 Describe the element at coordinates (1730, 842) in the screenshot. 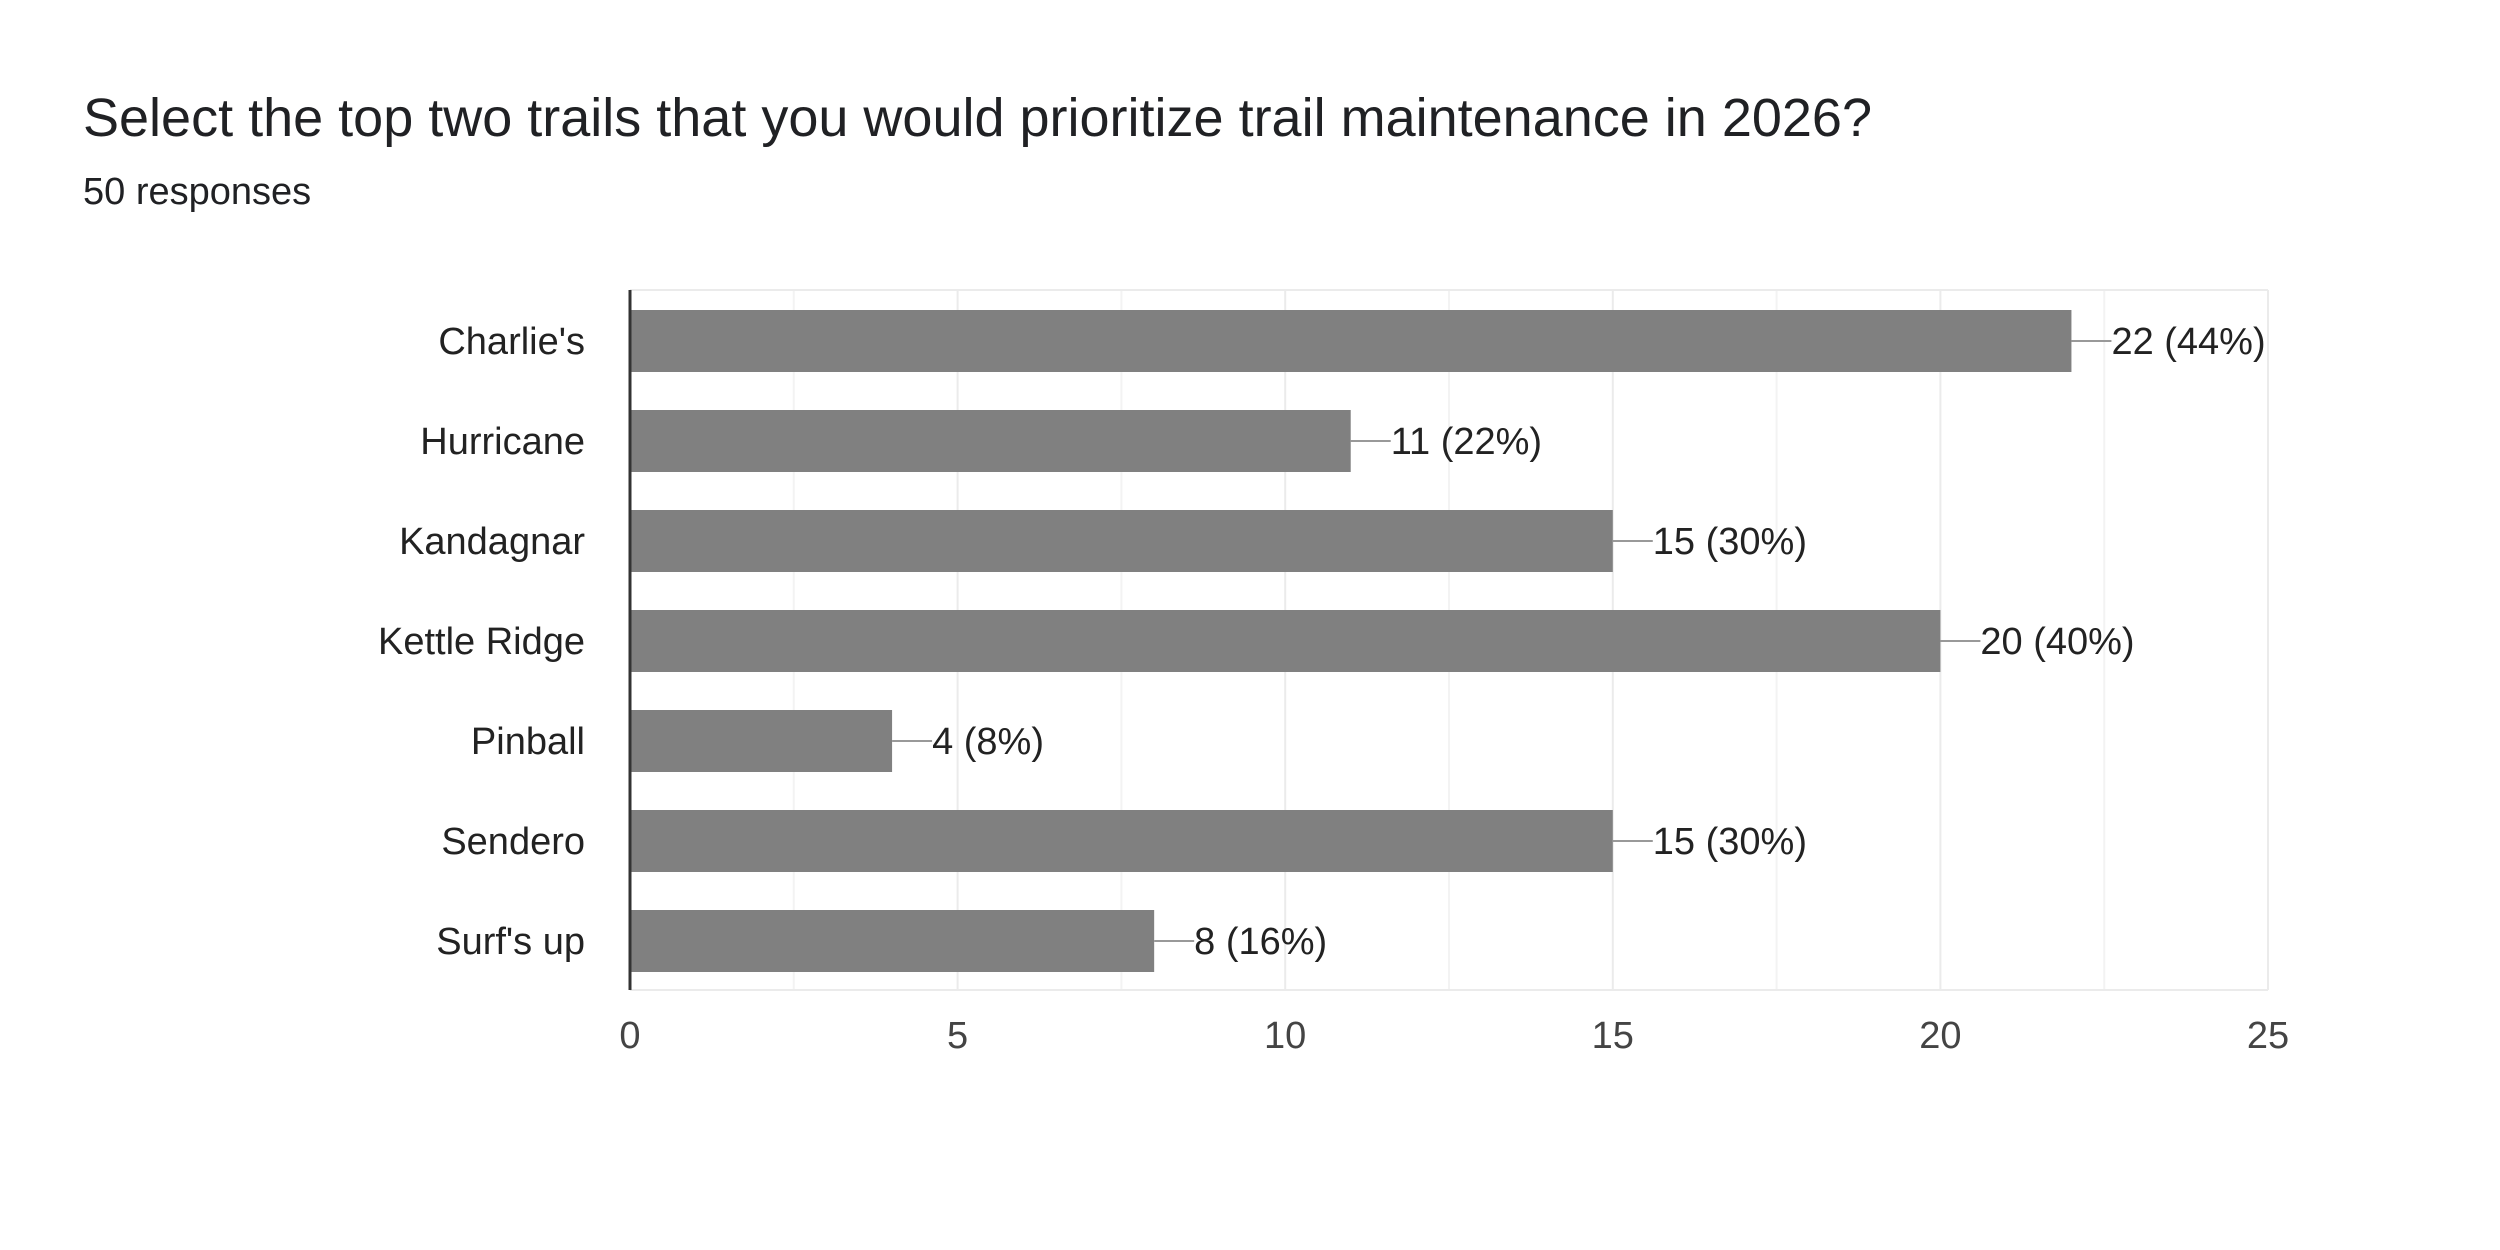

I see `data-label-5: 15 (30%)` at that location.